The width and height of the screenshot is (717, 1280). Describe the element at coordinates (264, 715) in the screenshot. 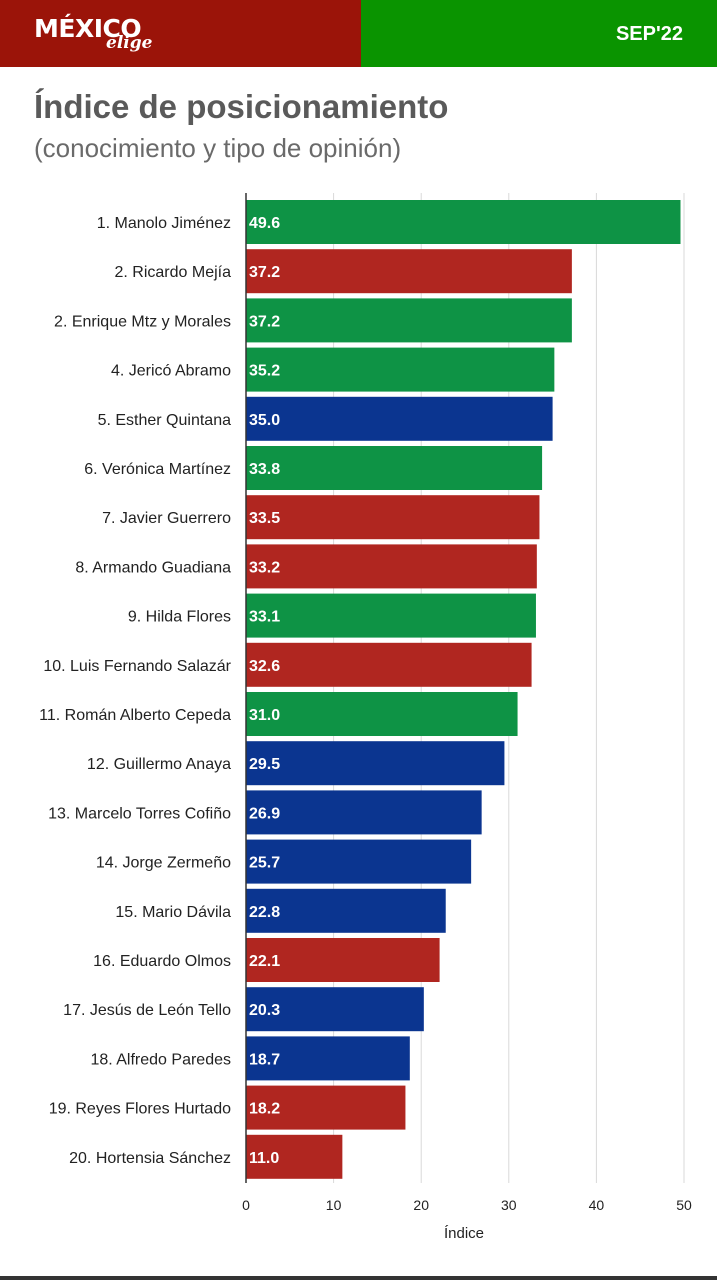

I see `data-label: 31.0` at that location.